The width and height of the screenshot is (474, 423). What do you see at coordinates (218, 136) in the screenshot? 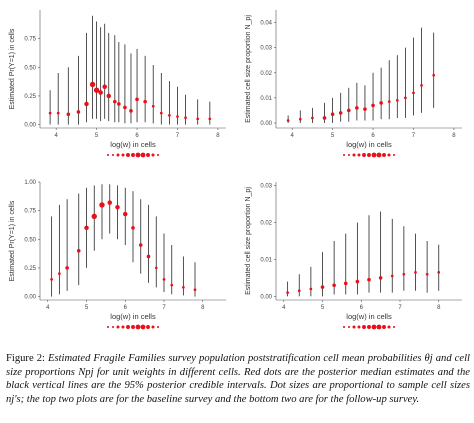
I see `x-tick-label: 8` at bounding box center [218, 136].